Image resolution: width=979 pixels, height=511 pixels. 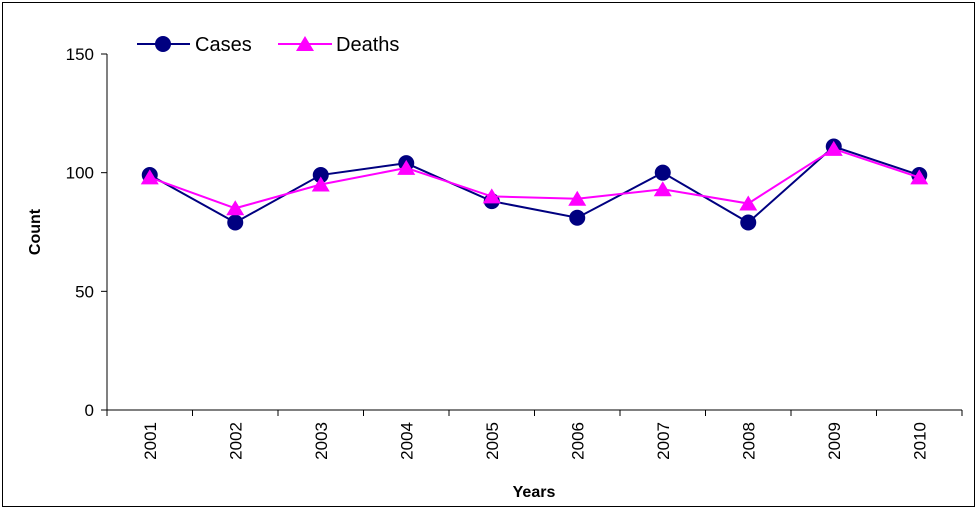 I want to click on y-tick-label: 150, so click(x=80, y=54).